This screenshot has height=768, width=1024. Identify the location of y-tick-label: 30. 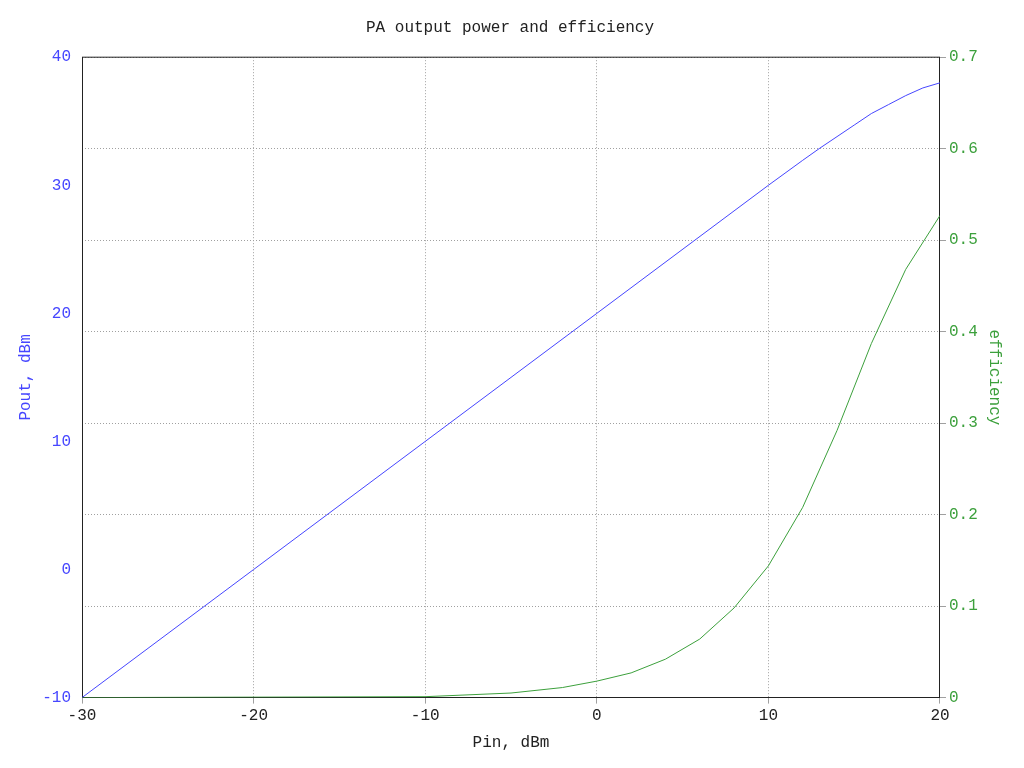
(61, 185).